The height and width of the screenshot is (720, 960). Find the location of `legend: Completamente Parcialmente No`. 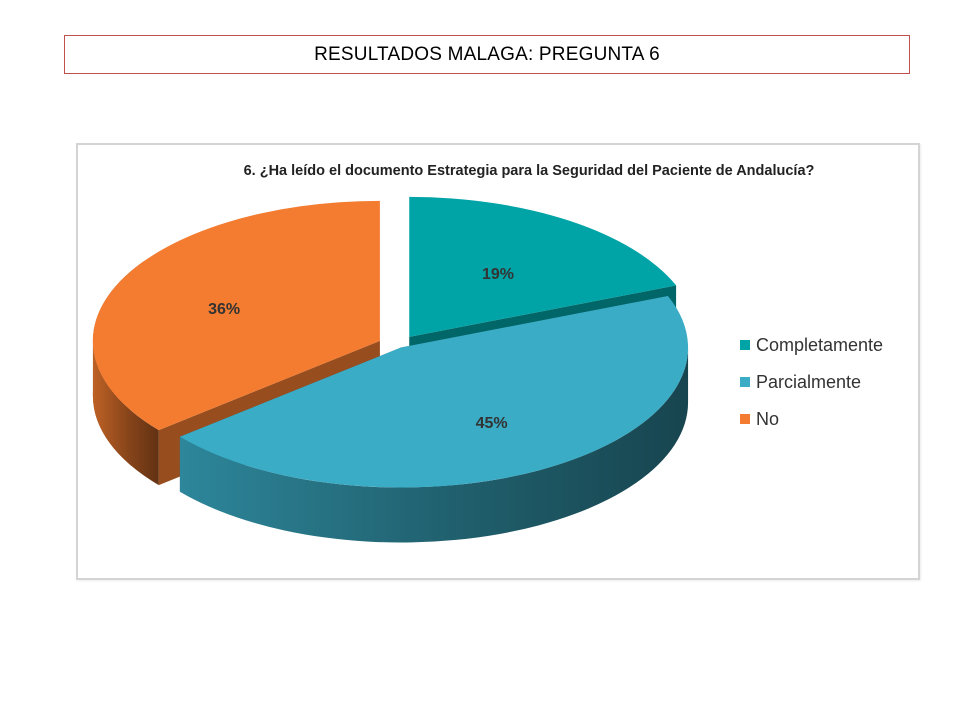

legend: Completamente Parcialmente No is located at coordinates (811, 382).